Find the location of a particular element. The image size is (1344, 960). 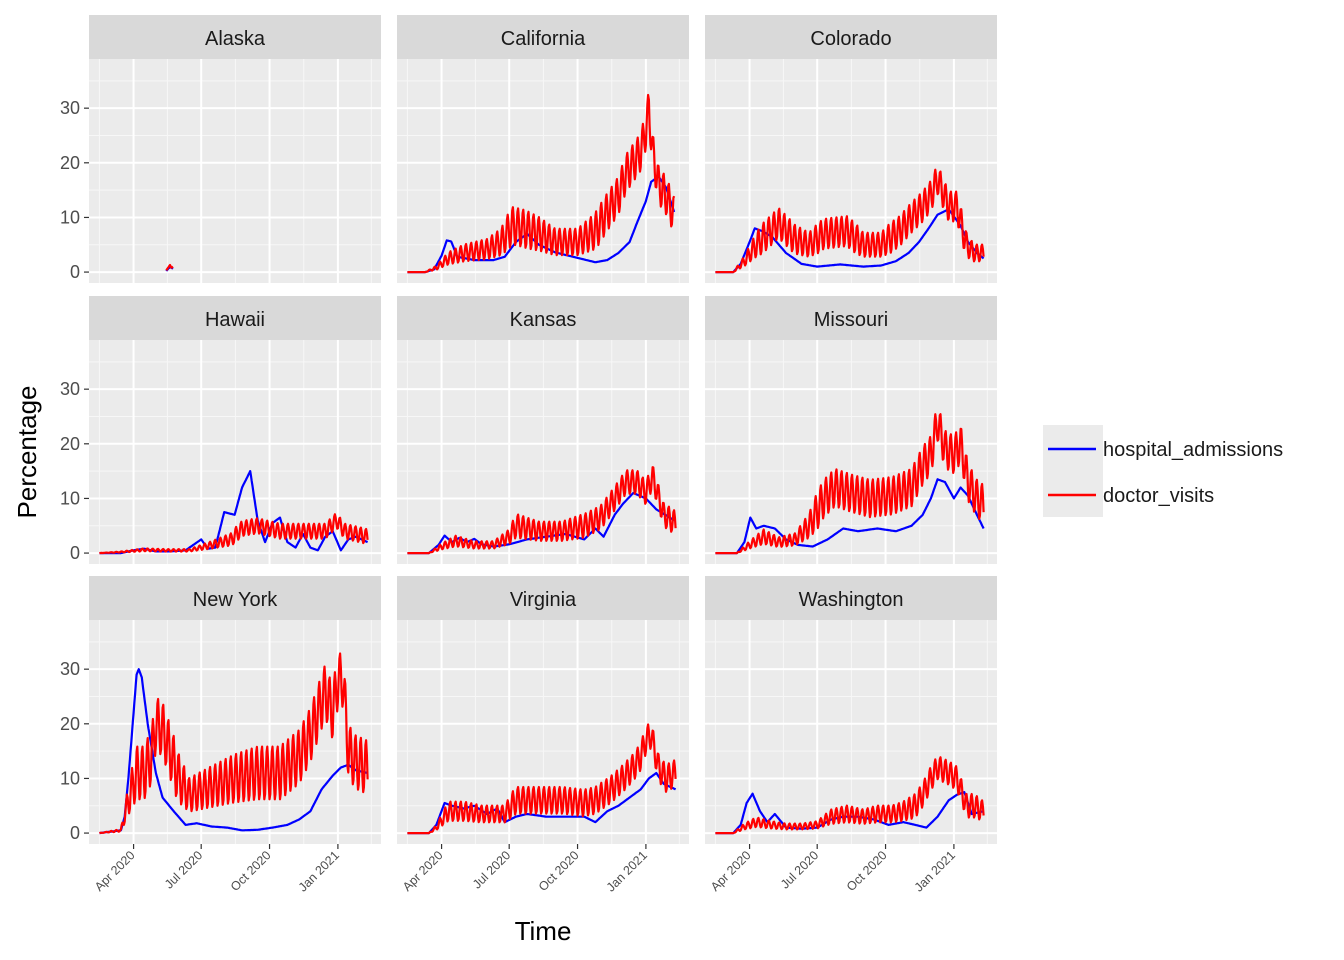

legend-background is located at coordinates (1073, 471).